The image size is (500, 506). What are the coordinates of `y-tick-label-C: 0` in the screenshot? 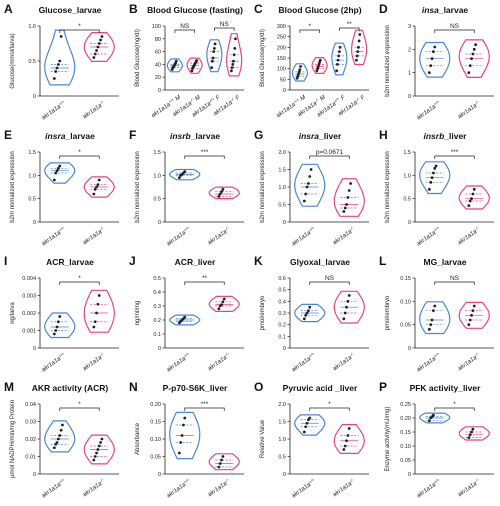 It's located at (284, 91).